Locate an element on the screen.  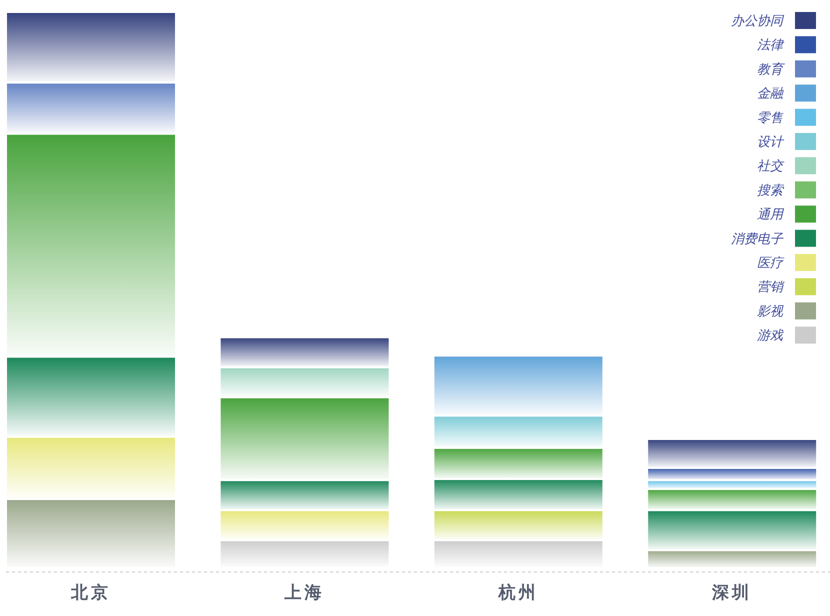
legend-label: 消费电子 is located at coordinates (757, 239).